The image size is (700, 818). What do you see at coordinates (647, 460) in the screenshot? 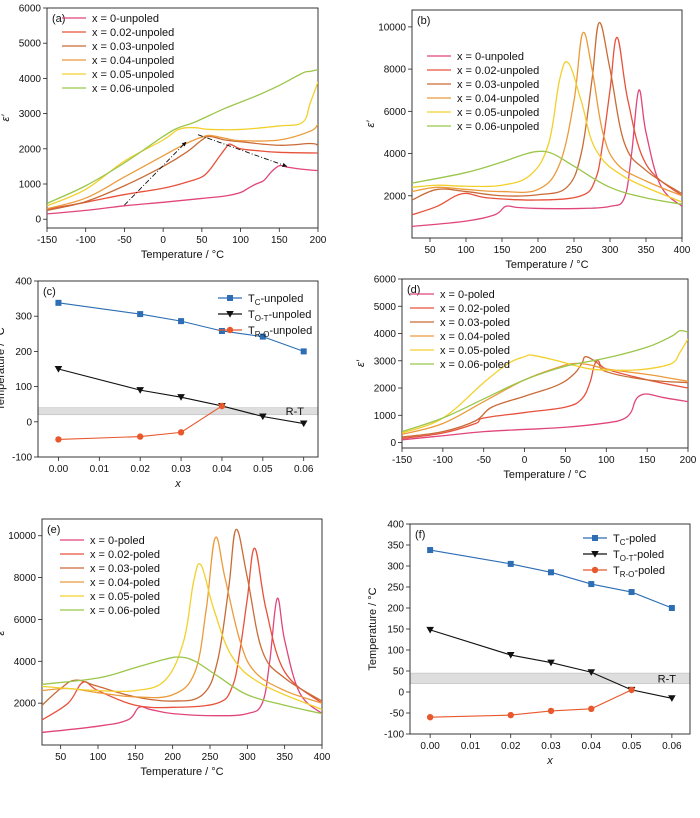
I see `x-tick-label: 150` at bounding box center [647, 460].